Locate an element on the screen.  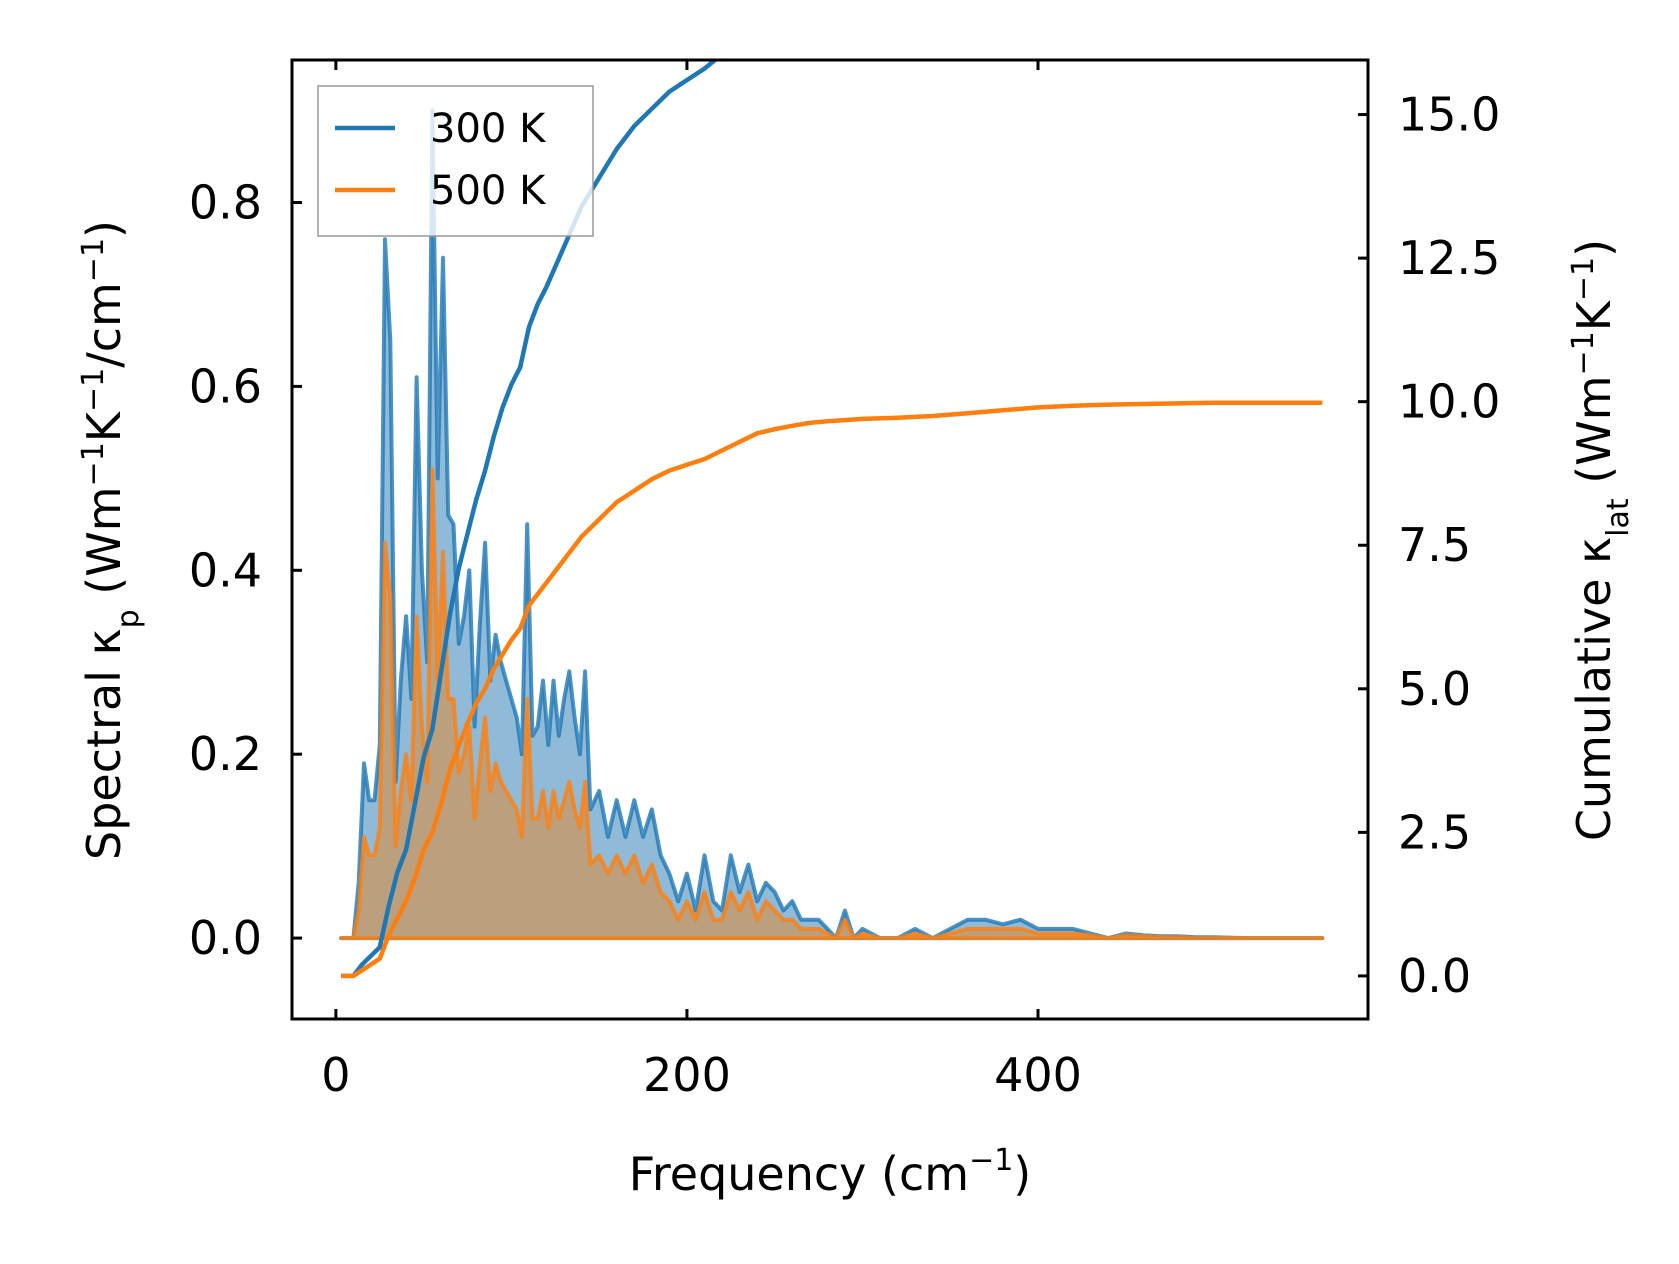
y-axis-left-label: Spectral κp (Wm−1K−1/cm−1) is located at coordinates (111, 540).